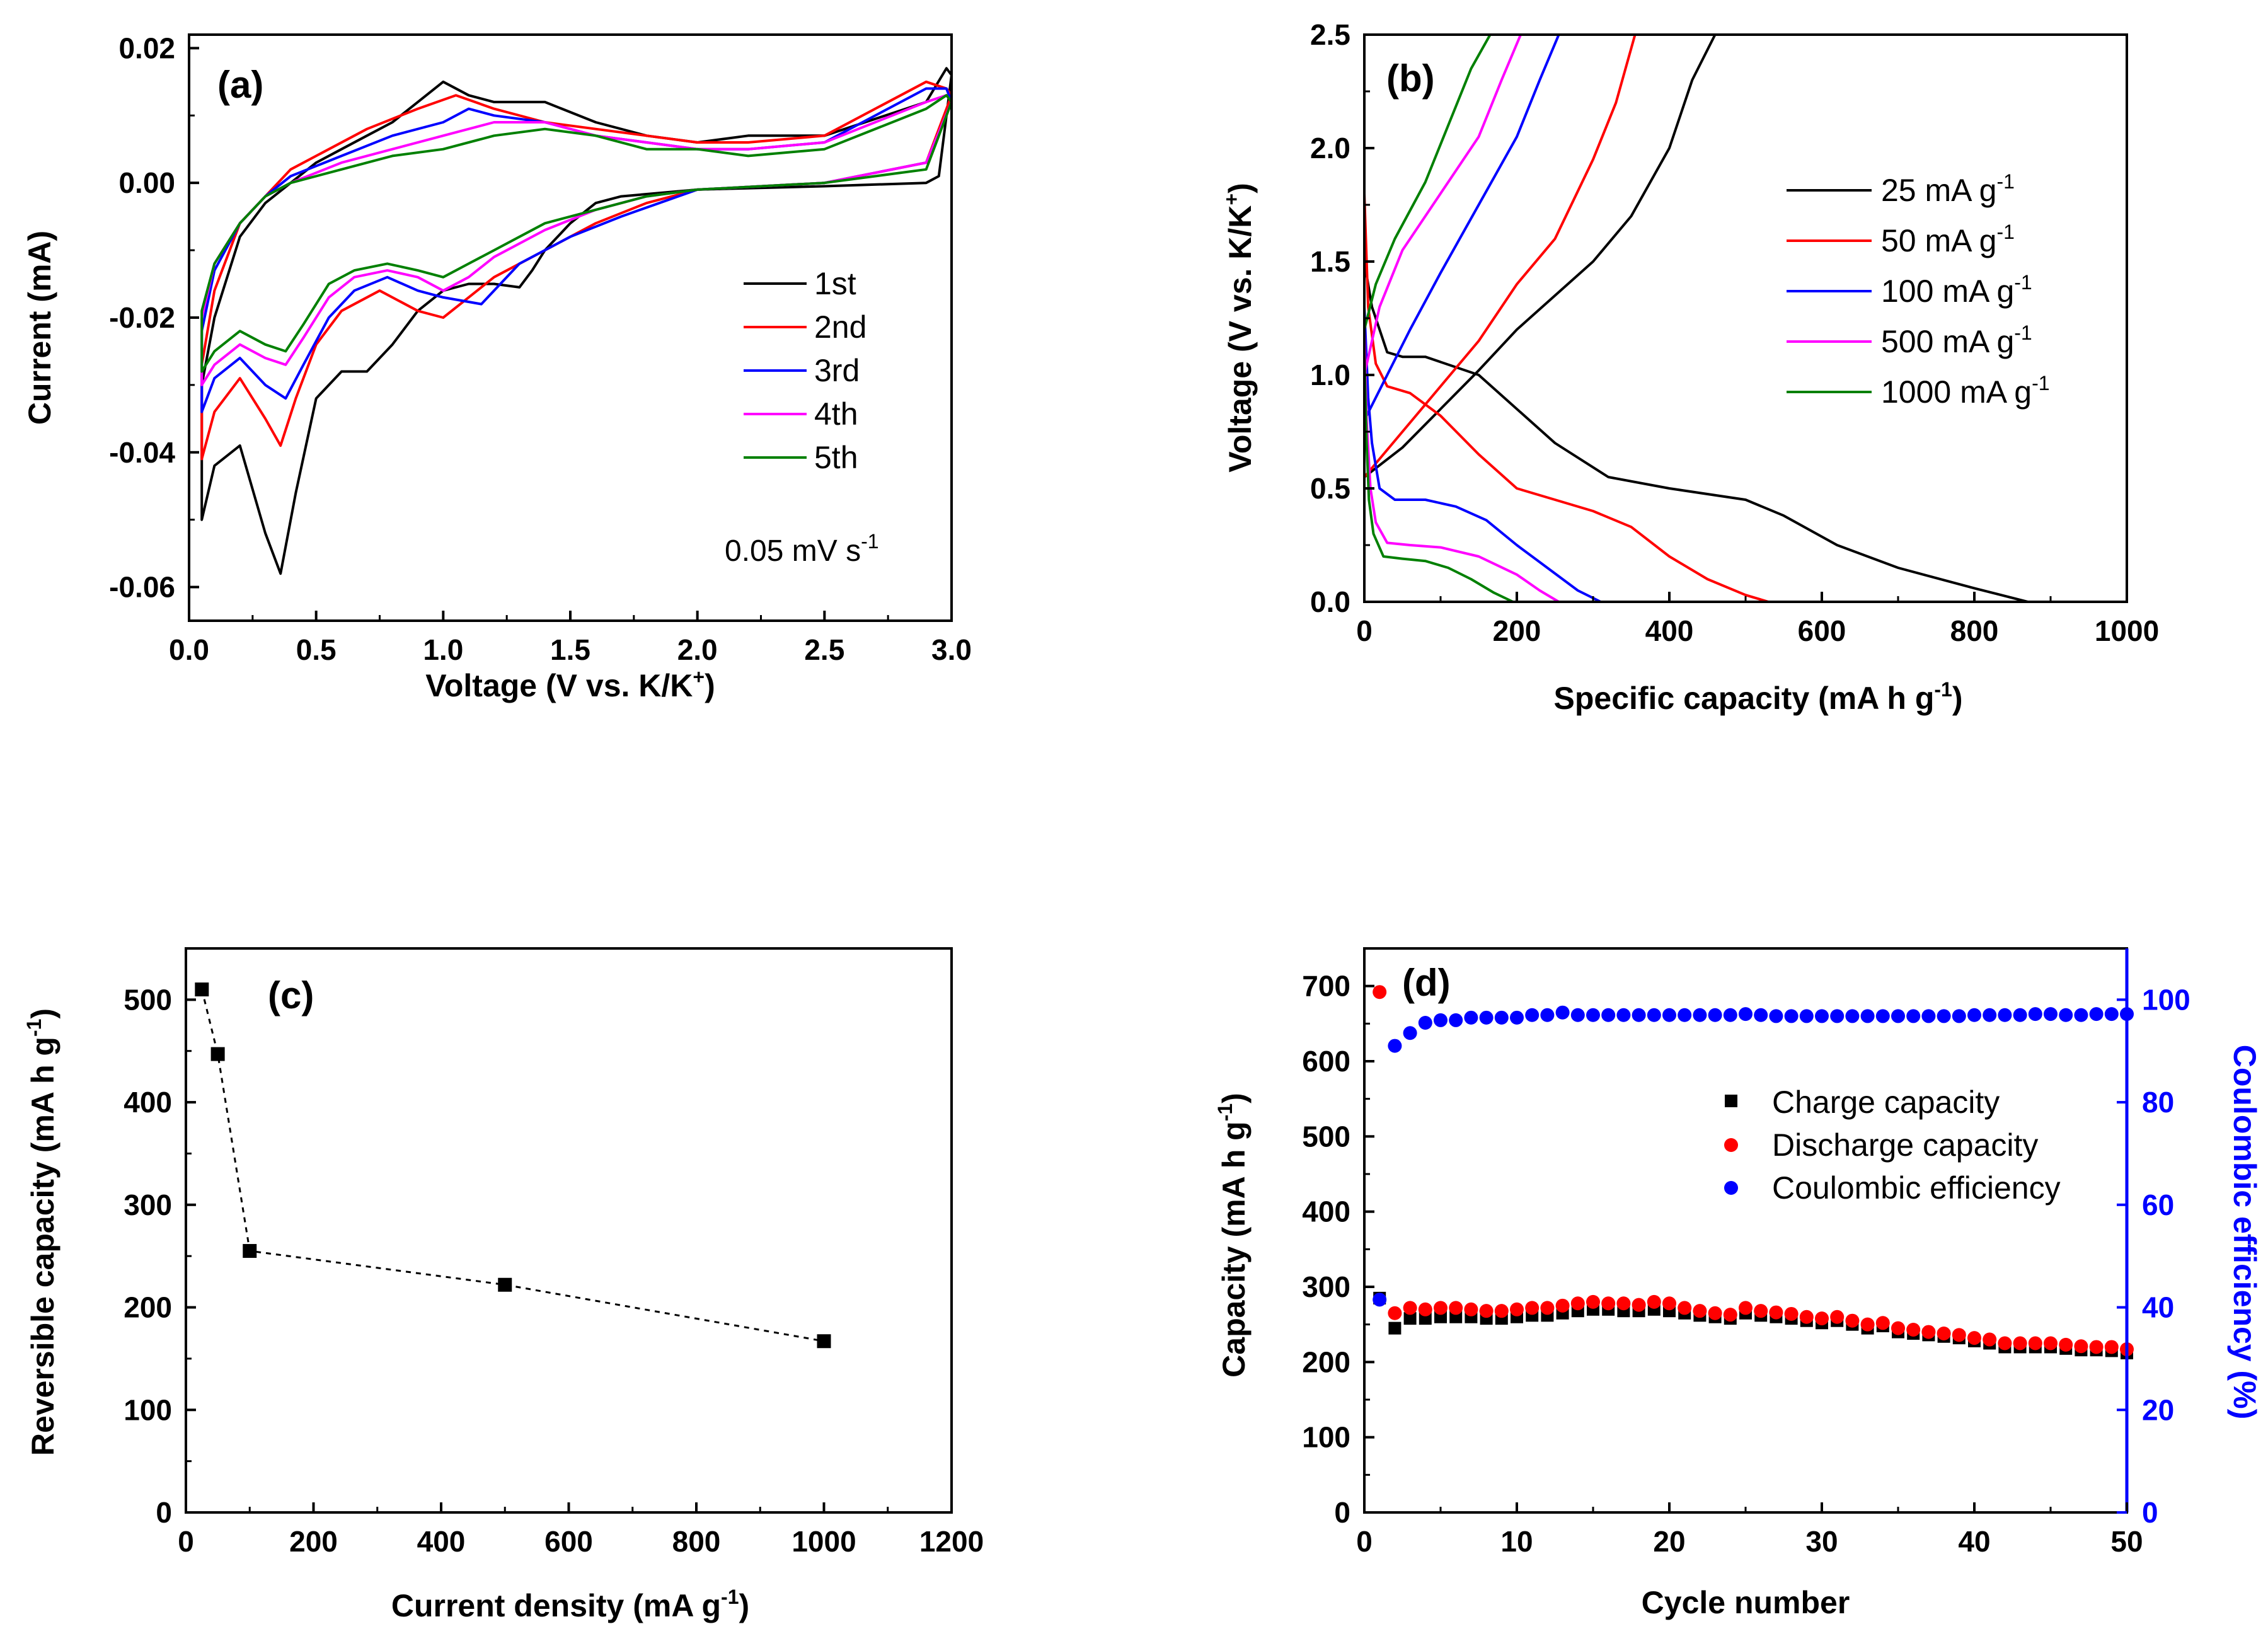  What do you see at coordinates (1956, 290) in the screenshot?
I see `legend-b-100: 100 mA g-1` at bounding box center [1956, 290].